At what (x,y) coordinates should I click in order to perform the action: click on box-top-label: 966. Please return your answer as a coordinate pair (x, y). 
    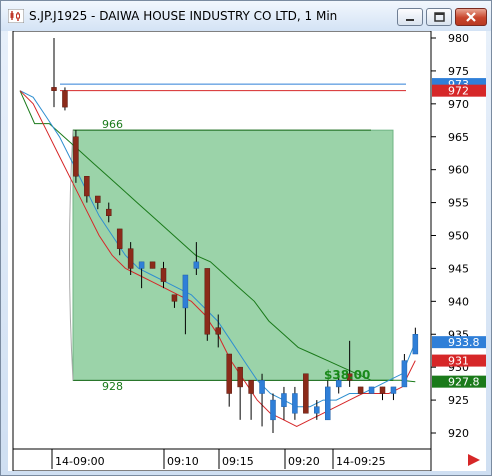
    Looking at the image, I should click on (112, 124).